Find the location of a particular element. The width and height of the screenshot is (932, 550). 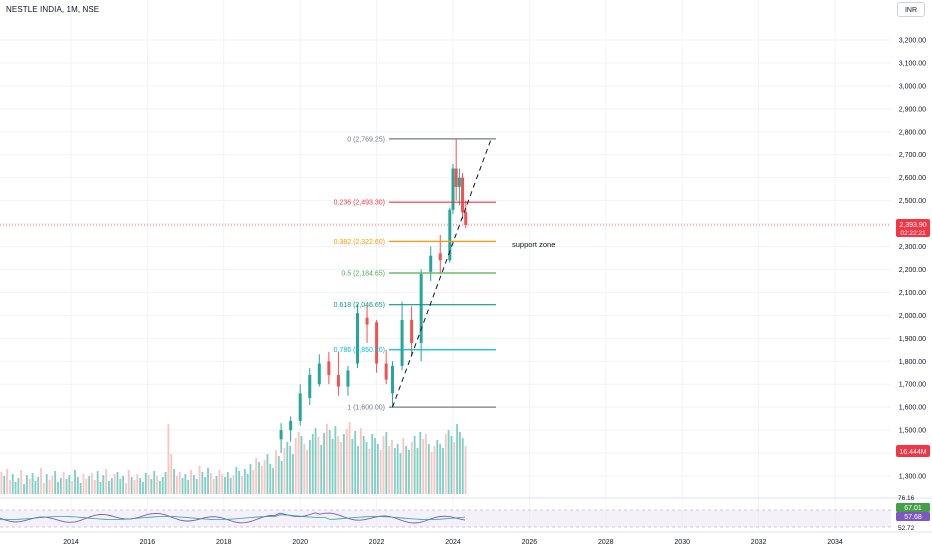

currency-selector: INR is located at coordinates (911, 9).